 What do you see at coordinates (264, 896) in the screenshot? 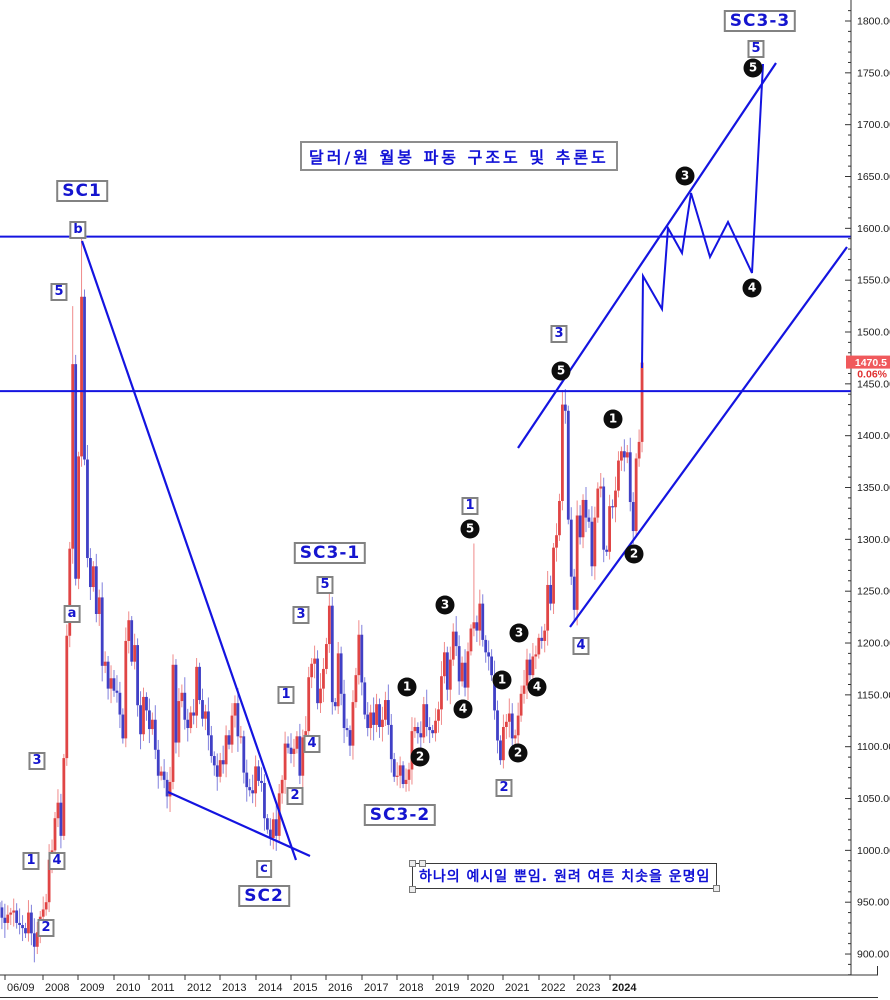
I see `wave-label-sc2: SC2` at bounding box center [264, 896].